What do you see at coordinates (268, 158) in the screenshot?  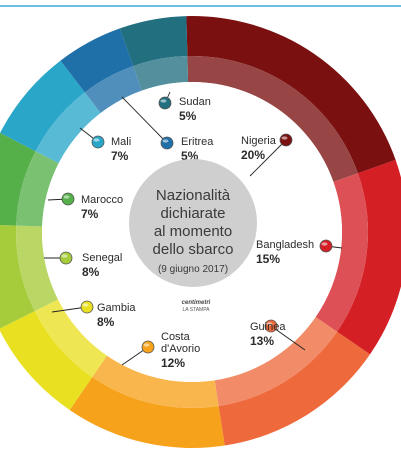 I see `leader-line-nigeria` at bounding box center [268, 158].